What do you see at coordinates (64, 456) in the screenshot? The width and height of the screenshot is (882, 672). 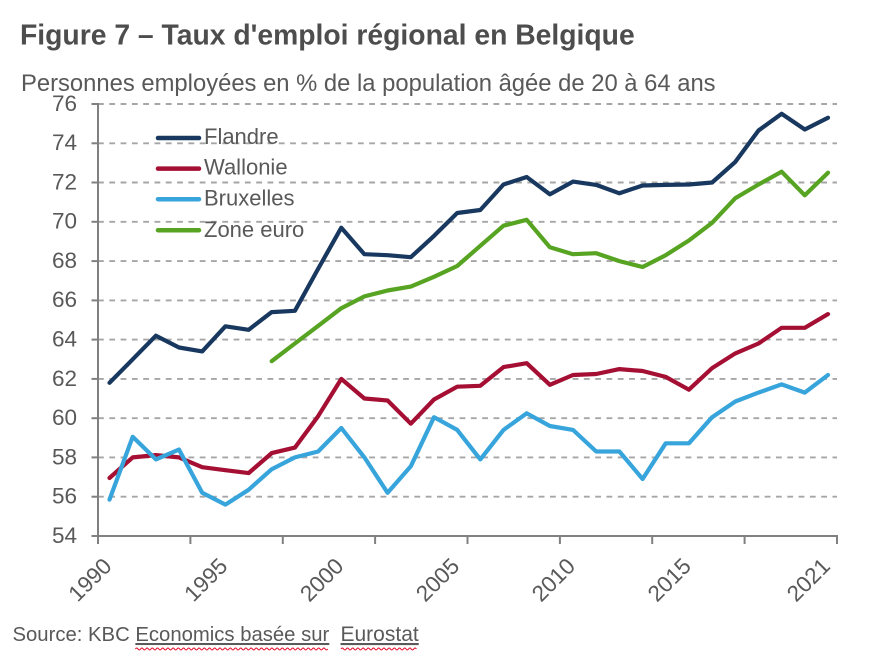 I see `svg-text: 58` at bounding box center [64, 456].